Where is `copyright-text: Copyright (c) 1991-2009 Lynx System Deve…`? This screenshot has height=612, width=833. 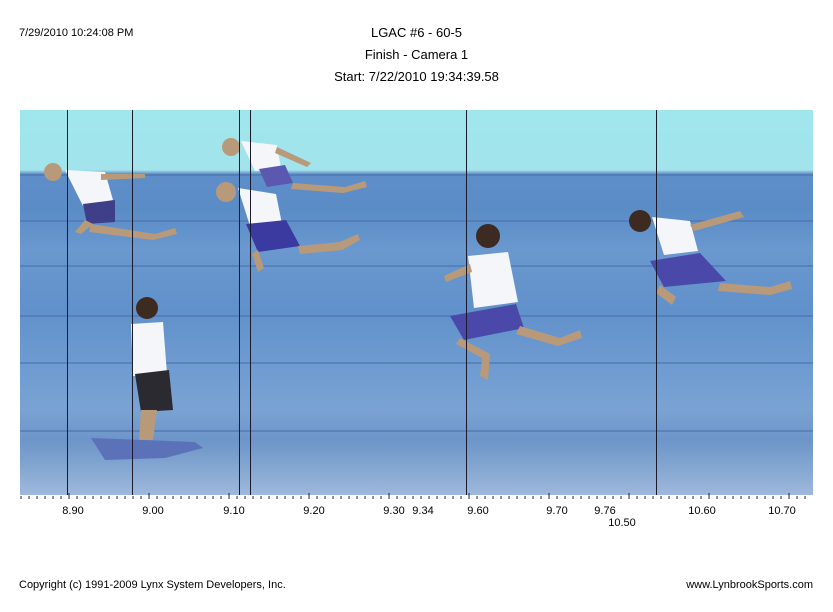
copyright-text: Copyright (c) 1991-2009 Lynx System Deve… is located at coordinates (152, 585).